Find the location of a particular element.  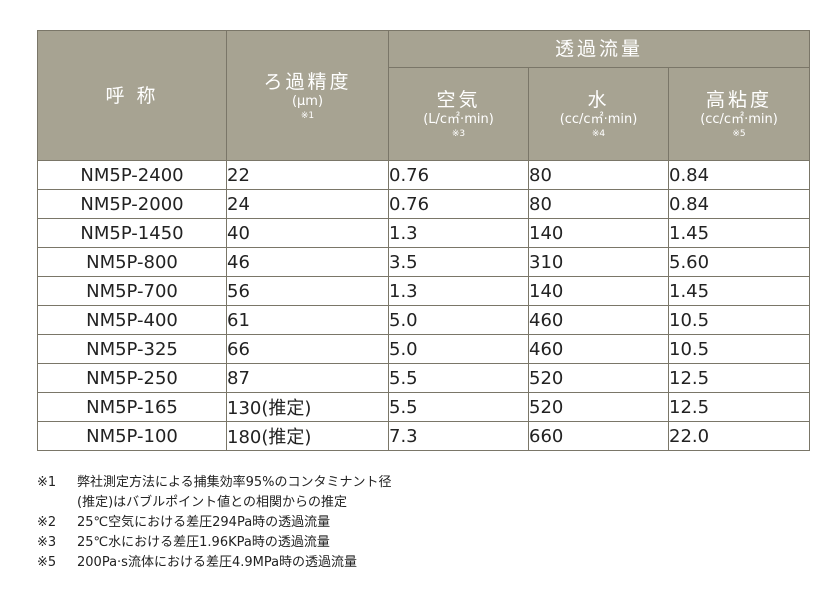

table-row: NM5P-2000 24 0.76 80 0.84 is located at coordinates (423, 204).